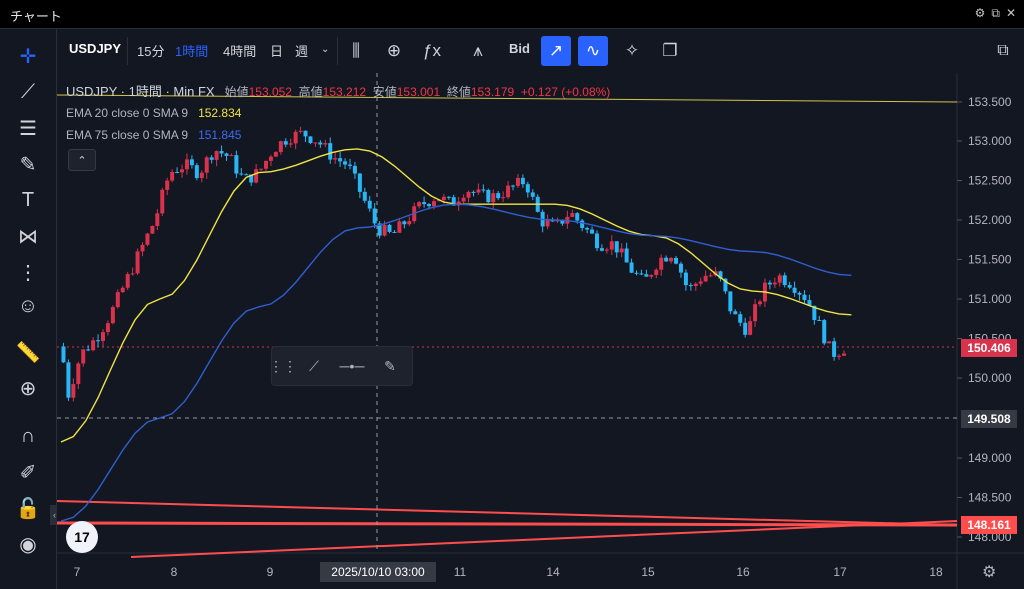  Describe the element at coordinates (980, 13) in the screenshot. I see `settings-icon: ⚙` at that location.